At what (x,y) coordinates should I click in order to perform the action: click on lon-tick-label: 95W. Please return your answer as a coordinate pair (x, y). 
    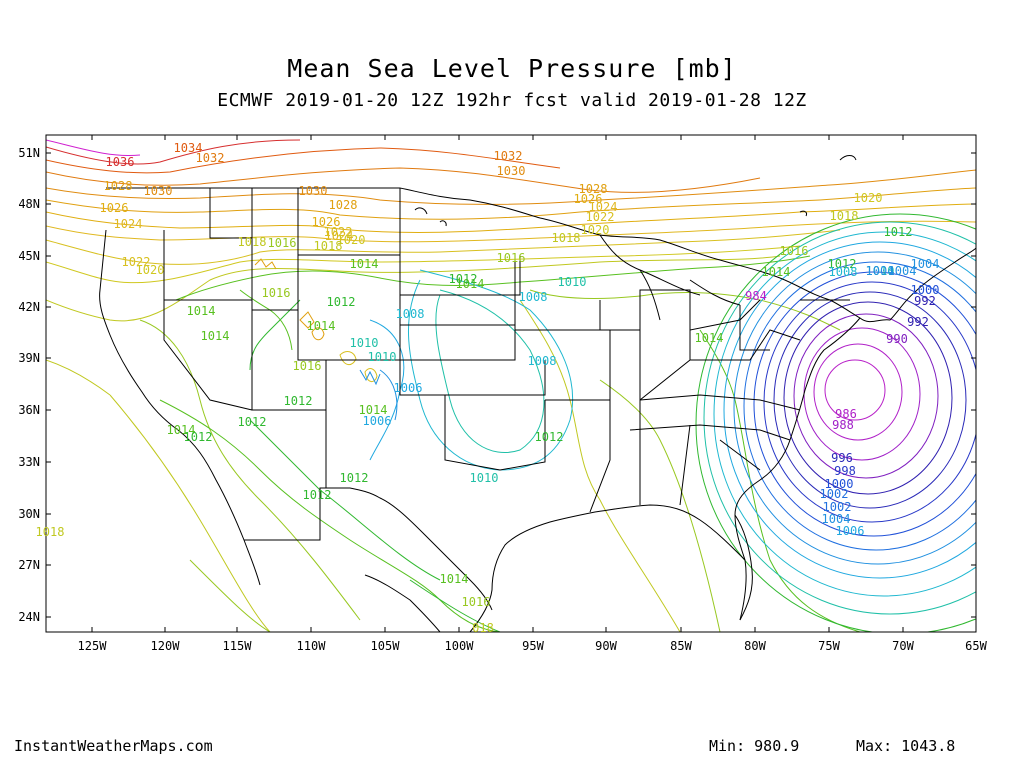
    Looking at the image, I should click on (533, 646).